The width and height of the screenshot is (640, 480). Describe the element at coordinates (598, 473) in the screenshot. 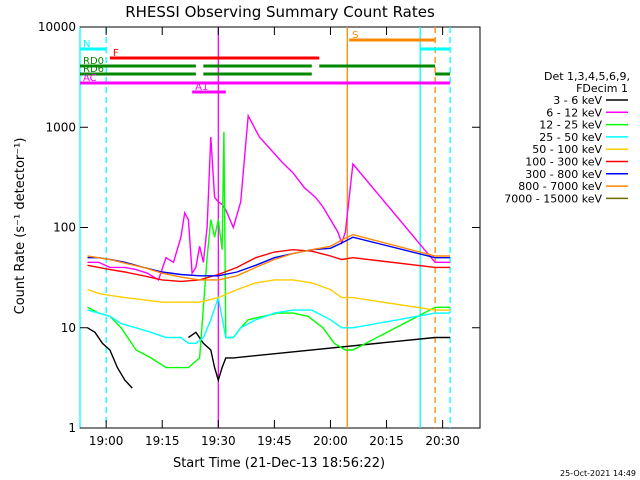

I see `footer-date: 25-Oct-2021 14:49` at that location.